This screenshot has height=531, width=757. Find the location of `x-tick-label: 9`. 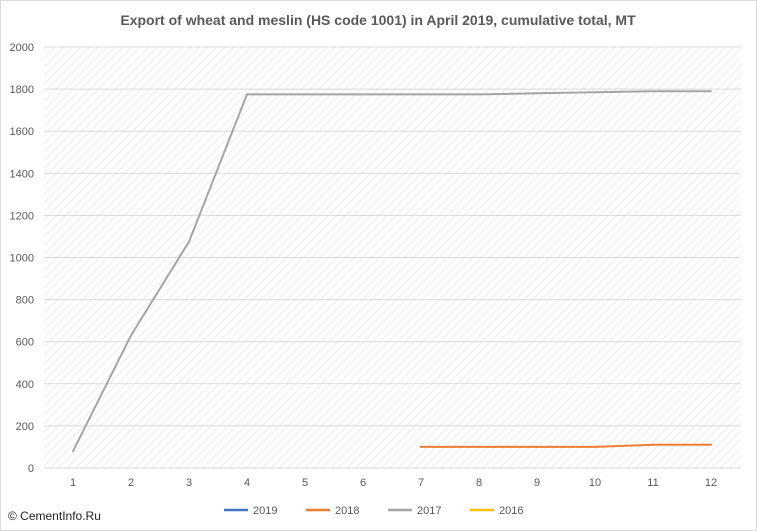

x-tick-label: 9 is located at coordinates (537, 483).